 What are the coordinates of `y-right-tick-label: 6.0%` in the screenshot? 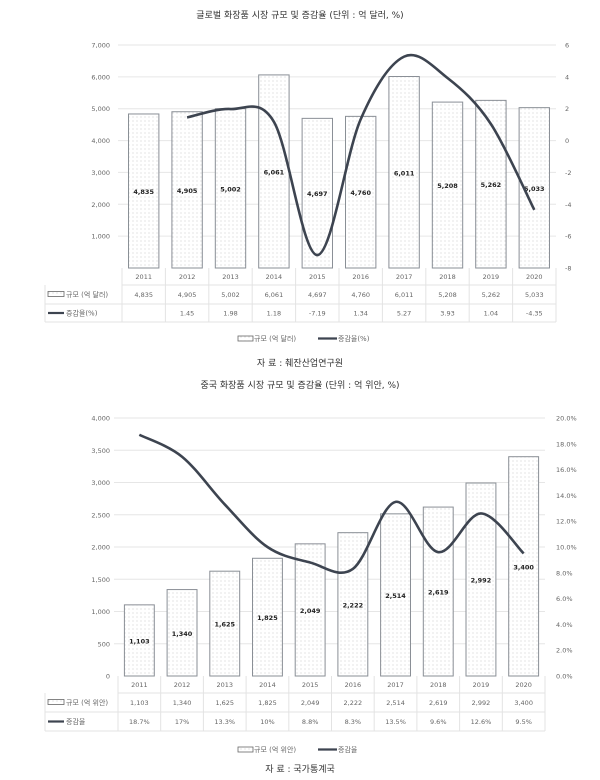 It's located at (564, 599).